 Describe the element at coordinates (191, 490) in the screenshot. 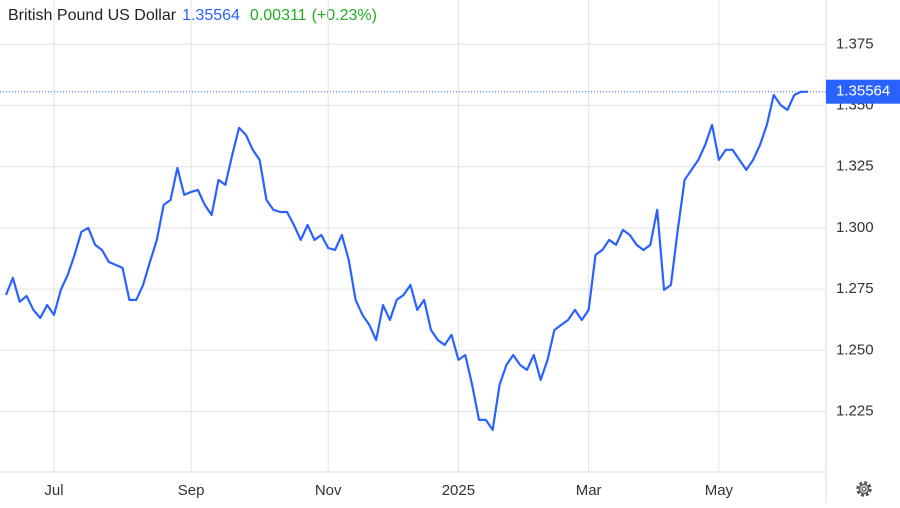

I see `x-tick-label: Sep` at that location.